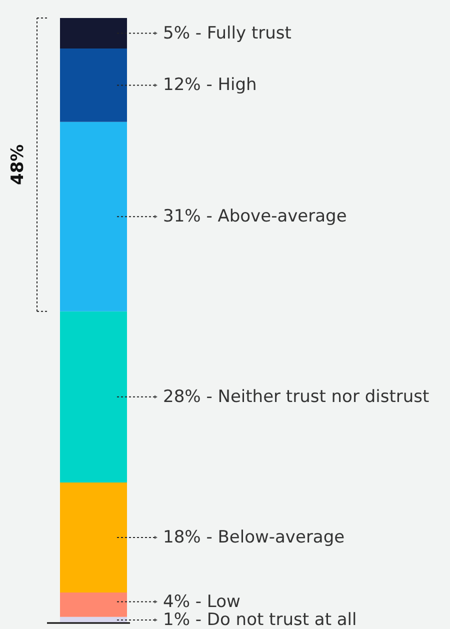 This screenshot has height=629, width=450. What do you see at coordinates (227, 33) in the screenshot?
I see `data-label: 5% - Fully trust` at bounding box center [227, 33].